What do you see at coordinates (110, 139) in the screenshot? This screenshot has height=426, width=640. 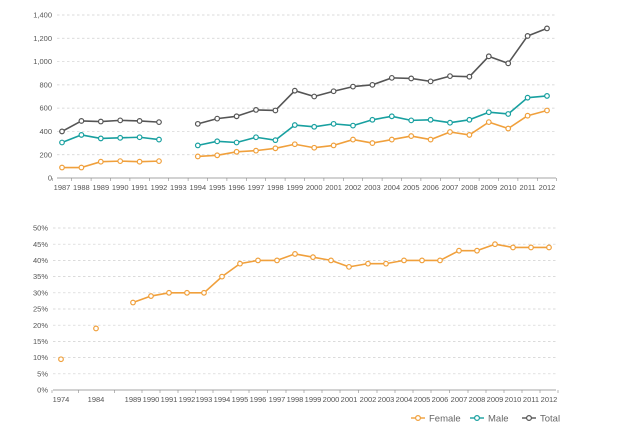 I see `top-series-line-male` at bounding box center [110, 139].